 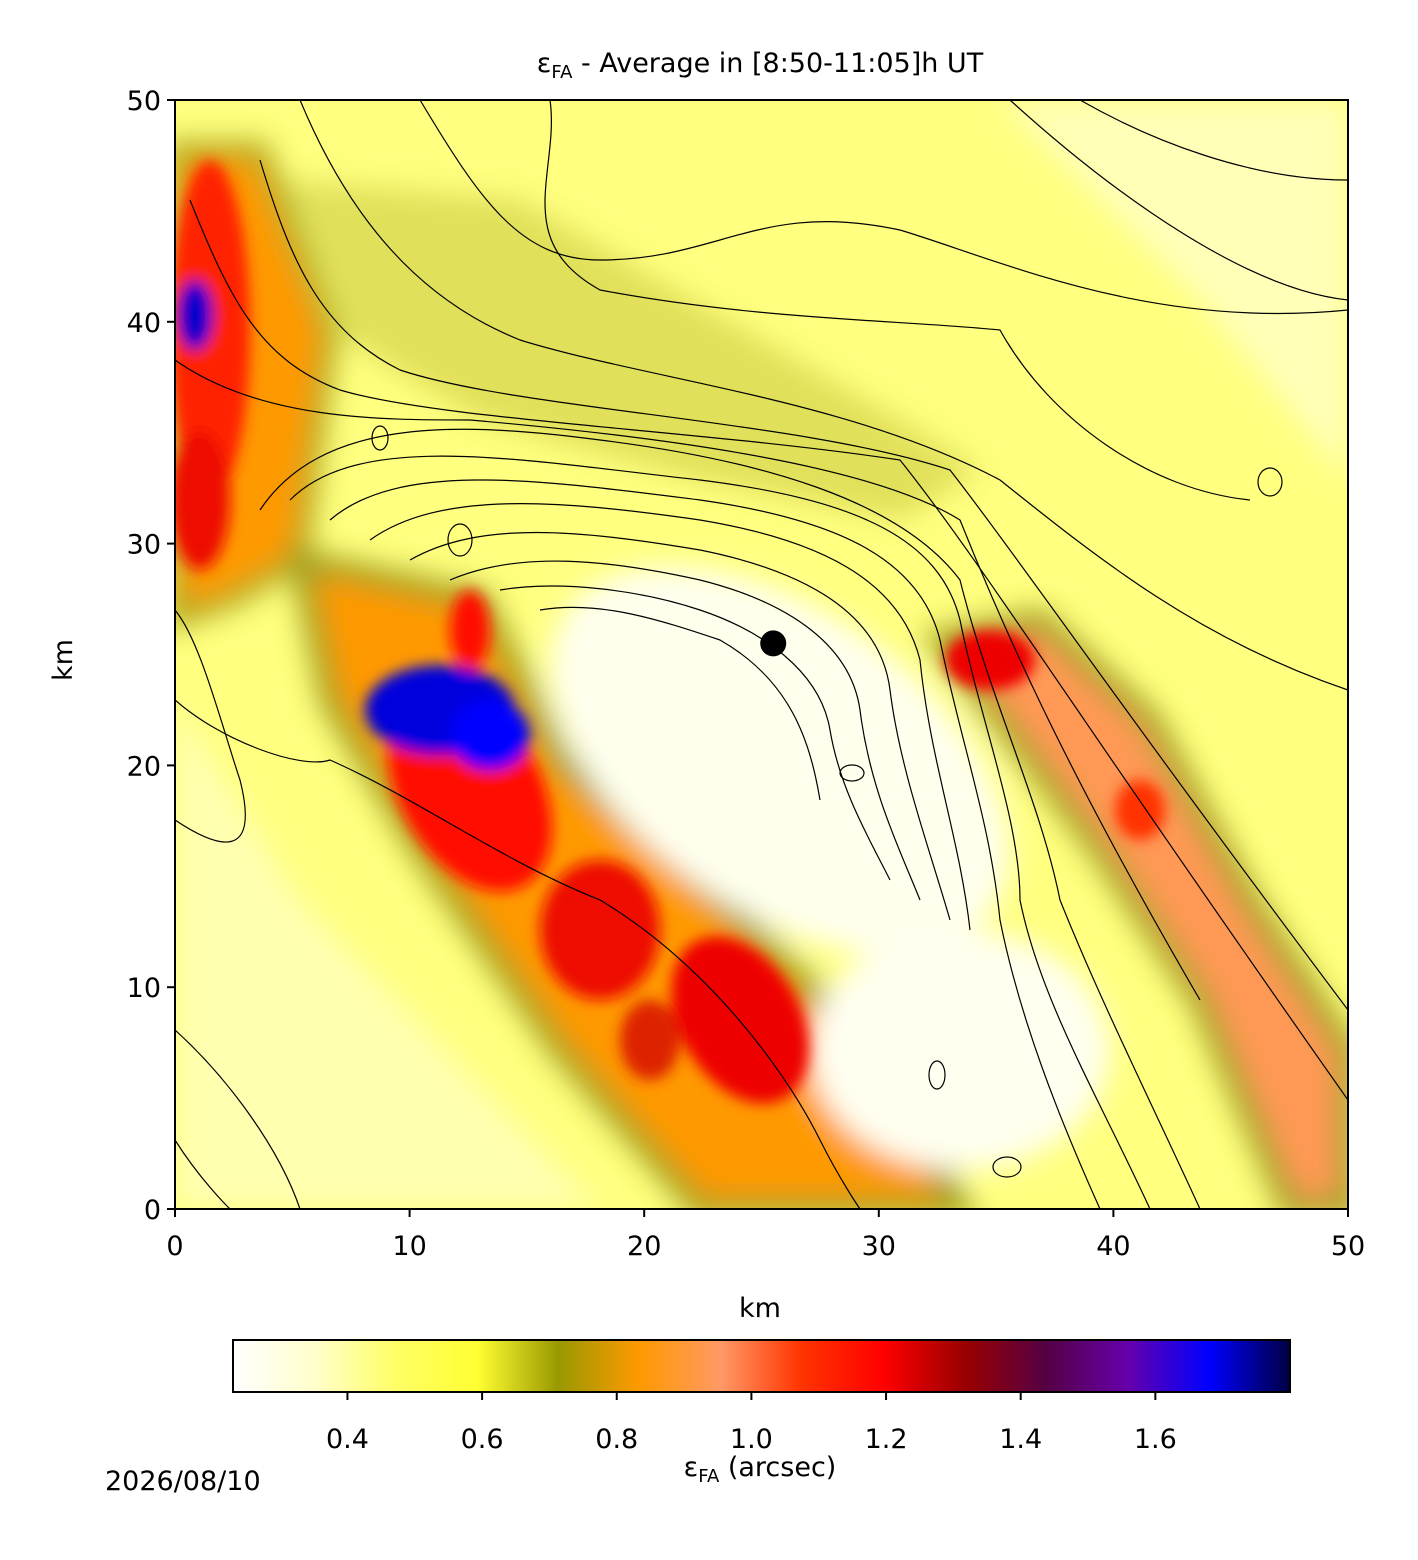 I want to click on x-tick-label: 20, so click(x=644, y=1246).